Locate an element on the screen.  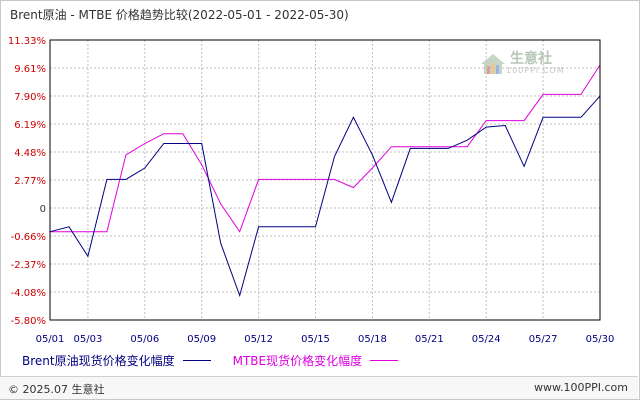
legend: Brent原油现货价格变化幅度 MTBE现货价格变化幅度 is located at coordinates (215, 360).